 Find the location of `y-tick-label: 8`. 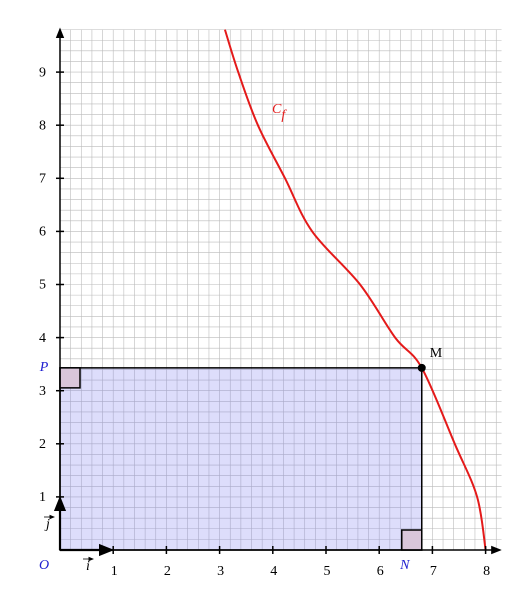

y-tick-label: 8 is located at coordinates (42, 125).